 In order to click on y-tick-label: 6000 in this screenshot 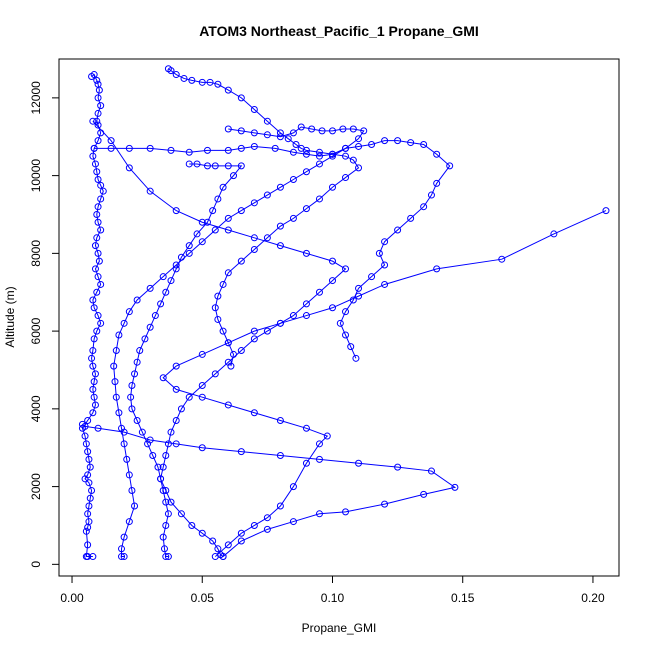, I will do `click(36, 330)`.